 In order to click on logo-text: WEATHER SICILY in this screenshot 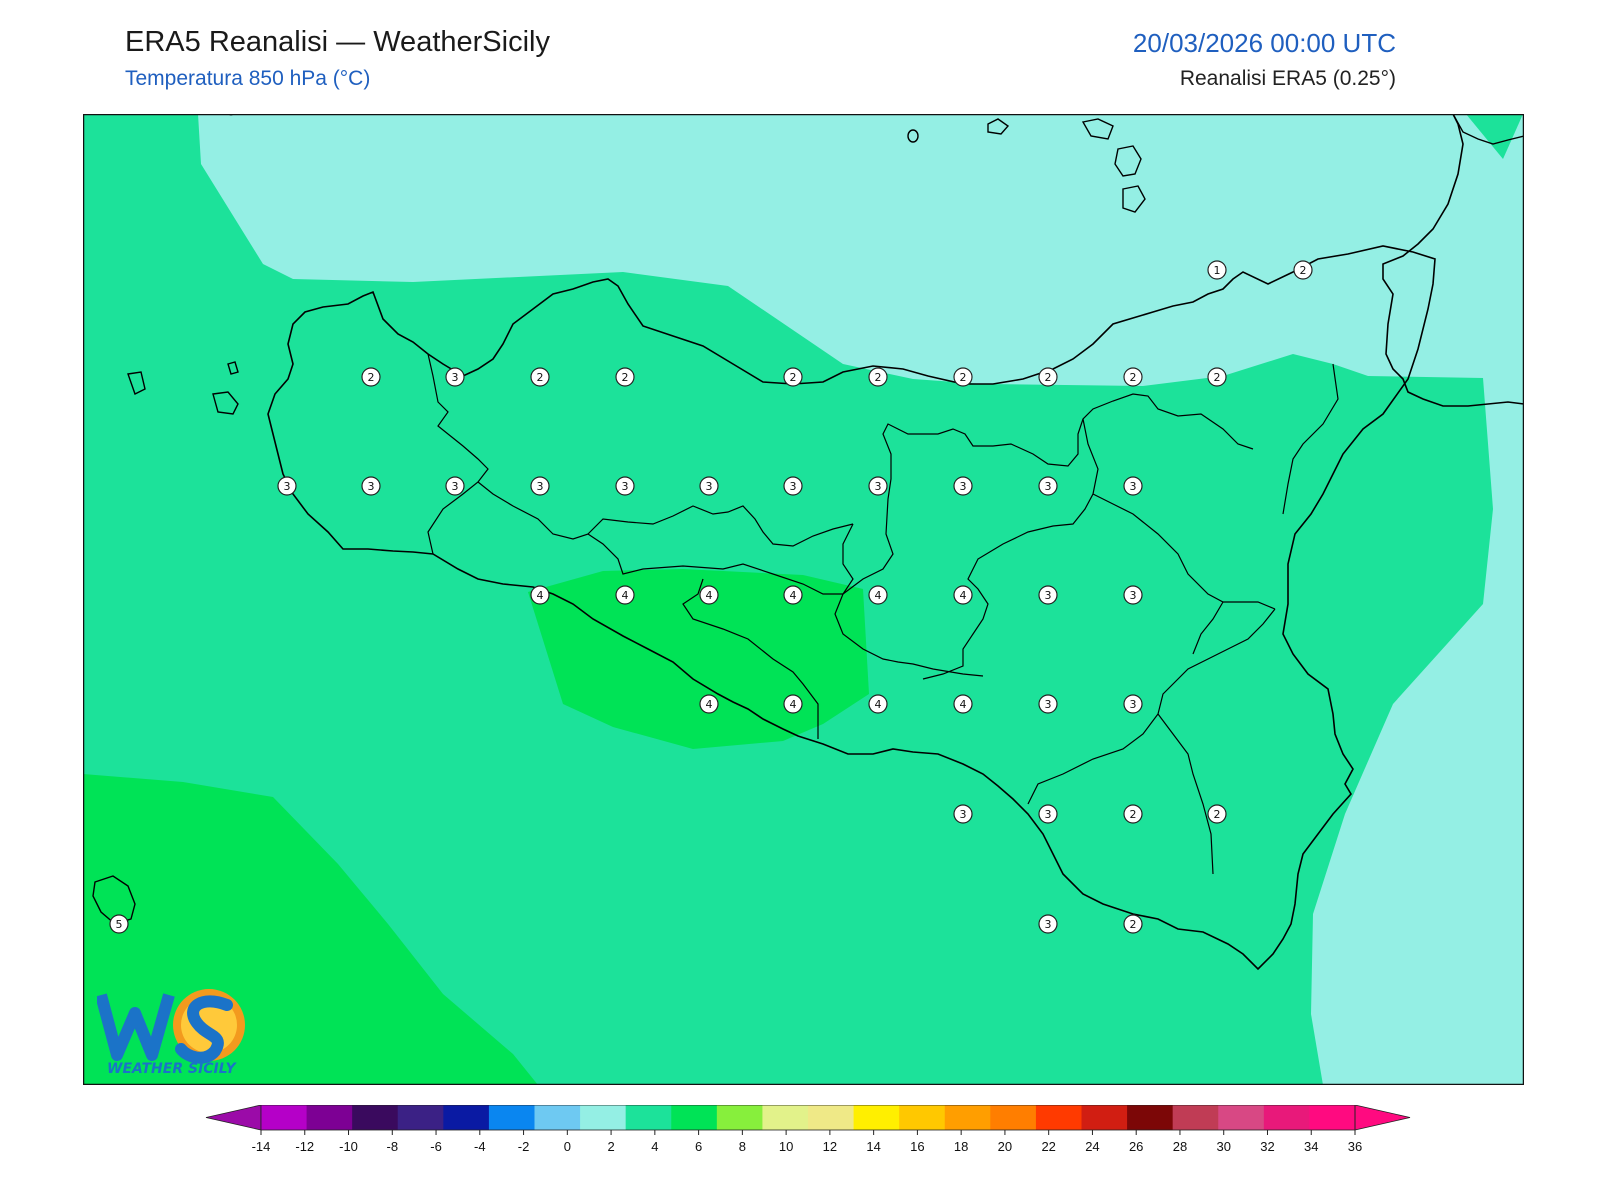, I will do `click(172, 1069)`.